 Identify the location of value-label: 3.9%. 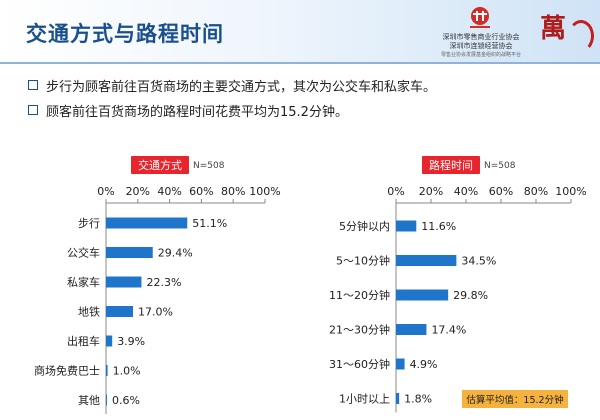
(131, 341).